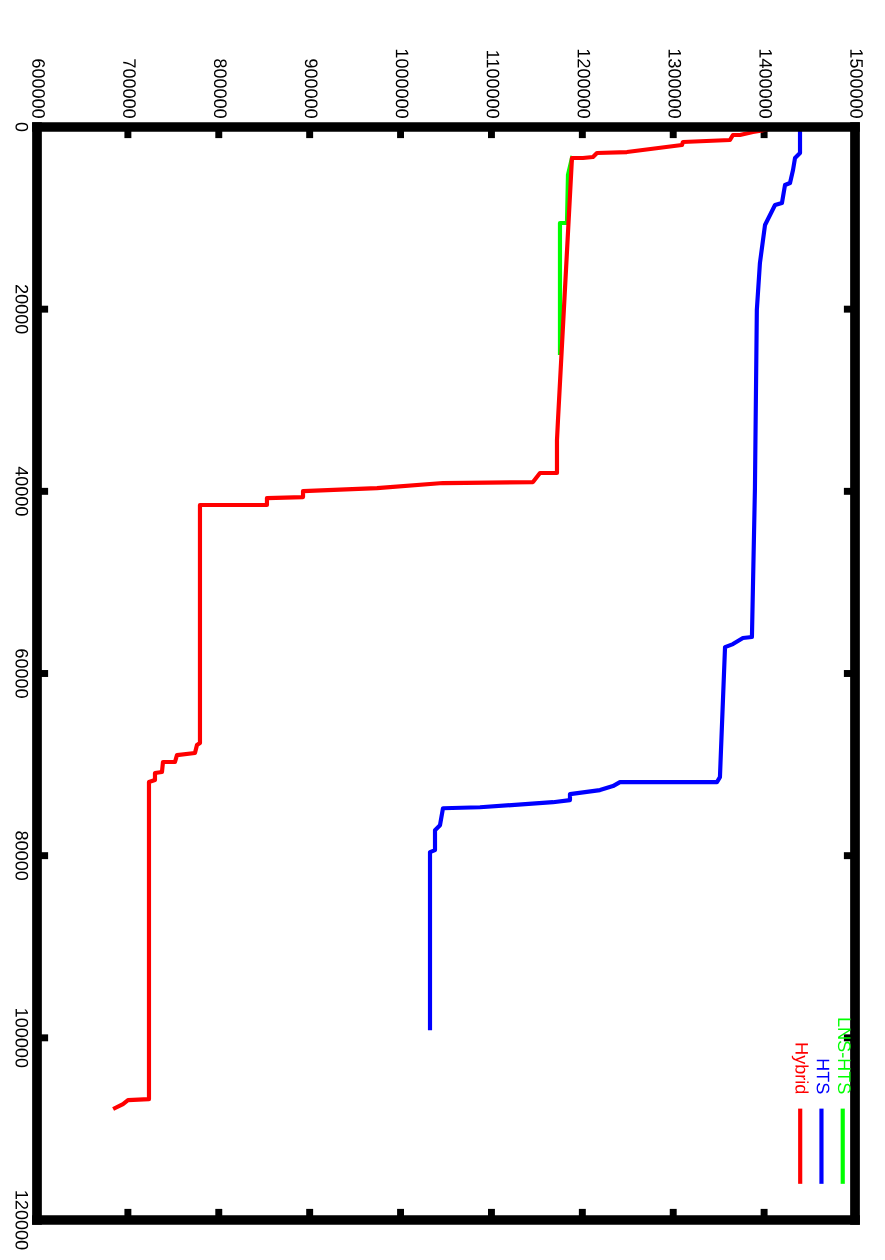 Image resolution: width=885 pixels, height=1260 pixels. Describe the element at coordinates (402, 83) in the screenshot. I see `x-tick-label: 1000000` at that location.